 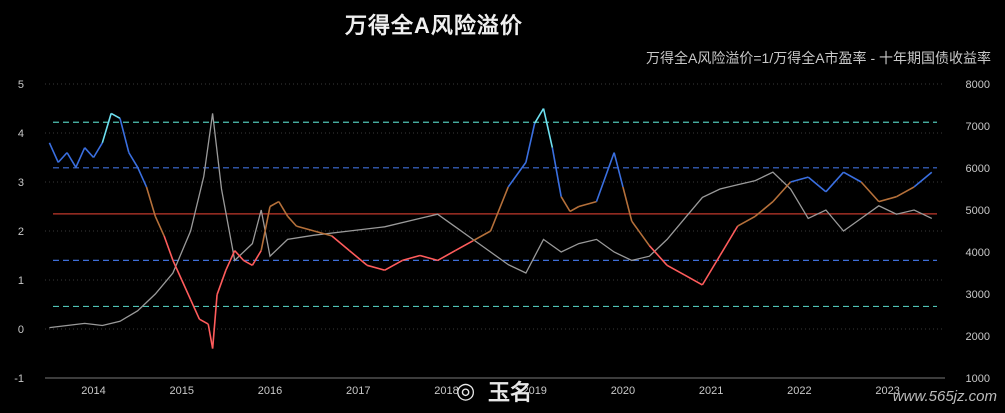 I want to click on x-tick-label: 2021, so click(x=711, y=391).